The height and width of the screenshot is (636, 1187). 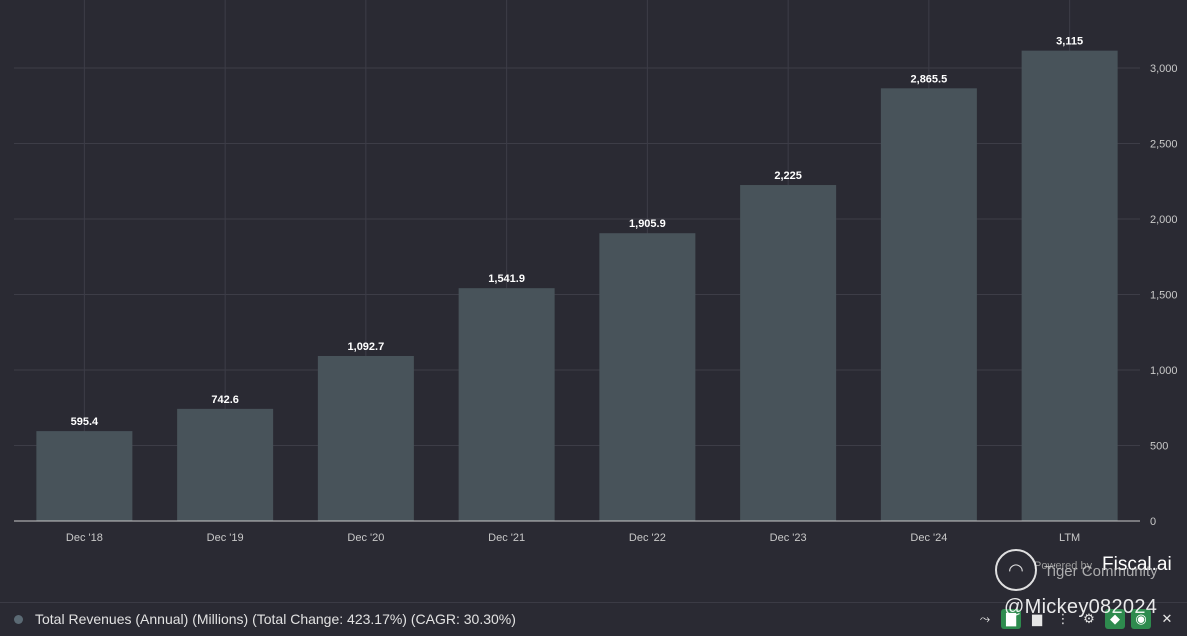 What do you see at coordinates (1115, 619) in the screenshot?
I see `tag-icon: ◆` at bounding box center [1115, 619].